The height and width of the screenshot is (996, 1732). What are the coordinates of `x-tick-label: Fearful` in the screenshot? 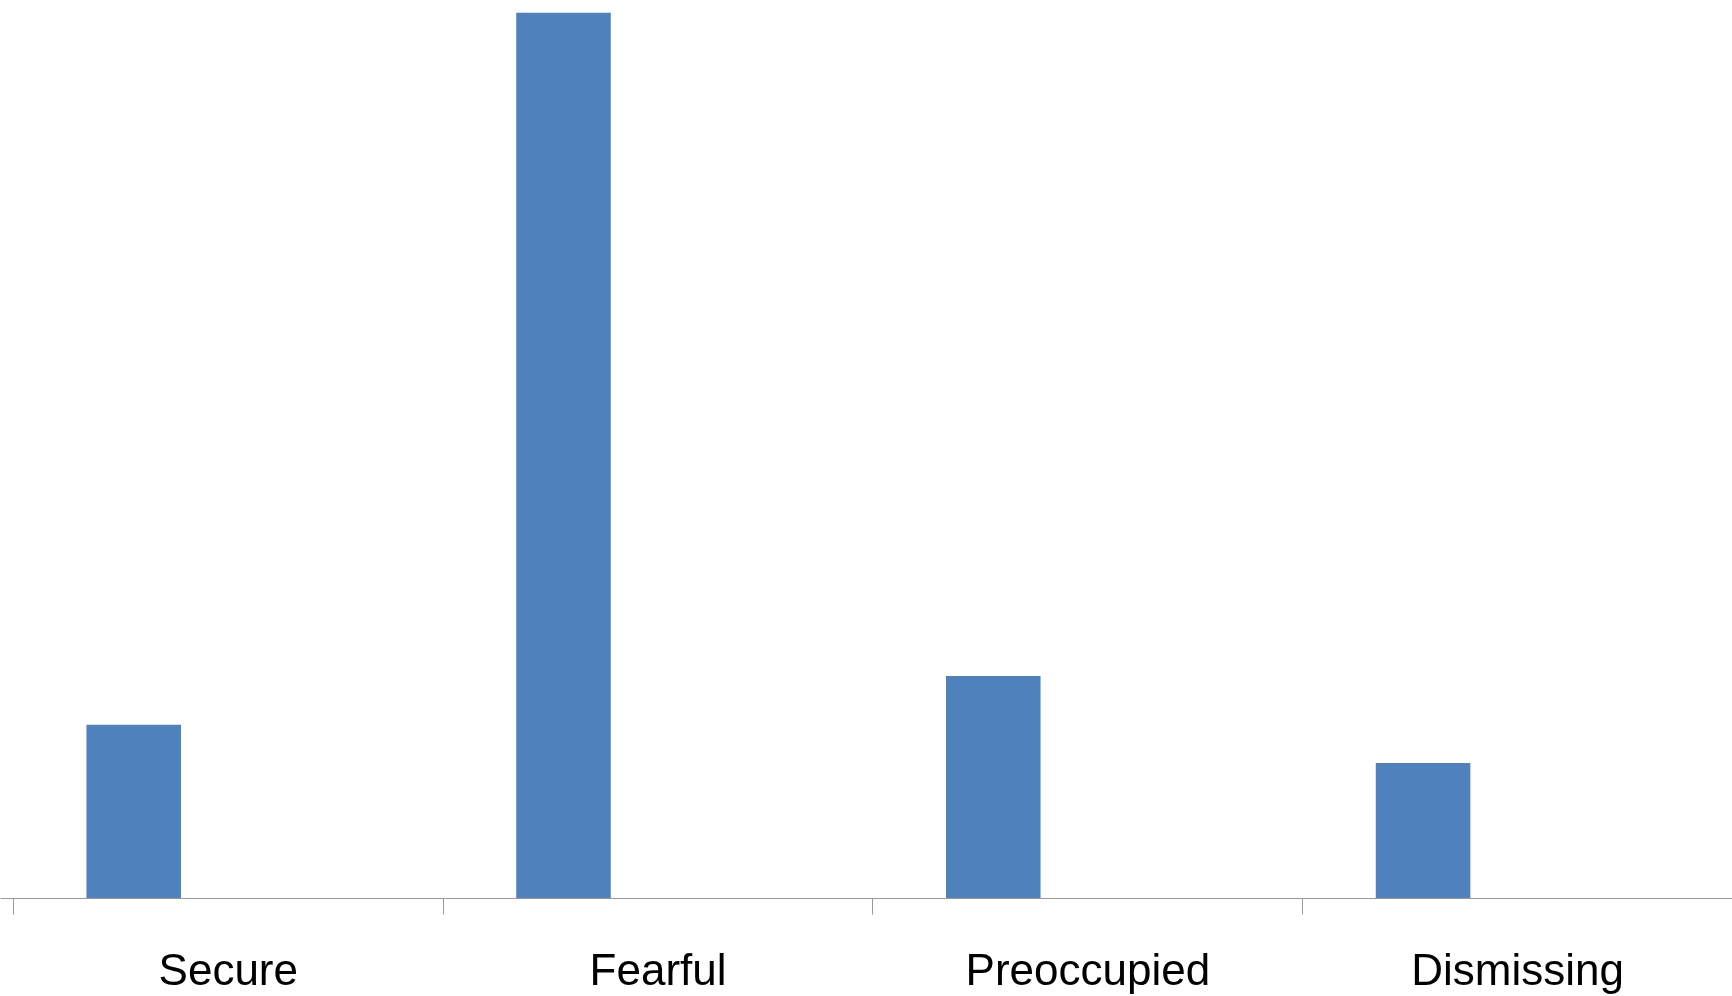 It's located at (658, 969).